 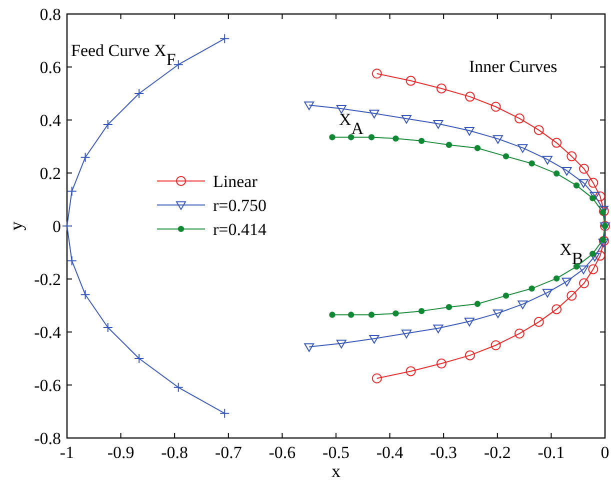 I want to click on x-tick-label: -0.4, so click(x=390, y=452).